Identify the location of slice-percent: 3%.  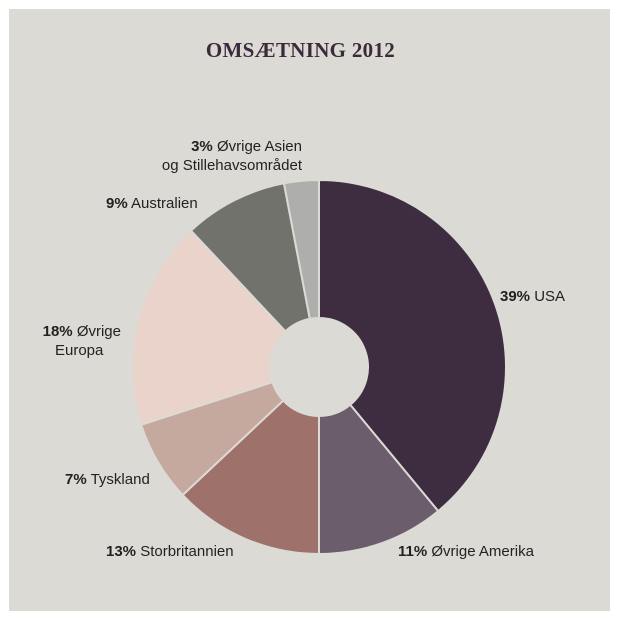
(202, 146).